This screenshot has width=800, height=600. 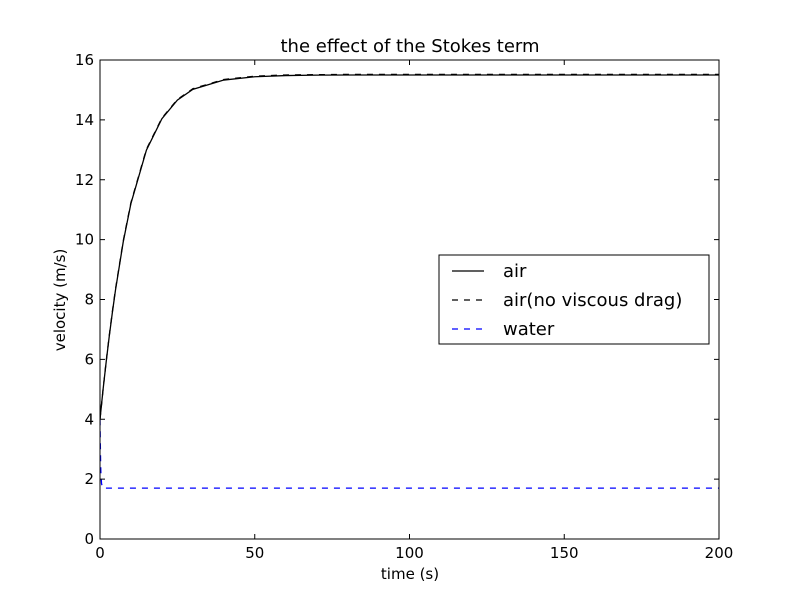 I want to click on x-axis-label: time (s), so click(x=410, y=574).